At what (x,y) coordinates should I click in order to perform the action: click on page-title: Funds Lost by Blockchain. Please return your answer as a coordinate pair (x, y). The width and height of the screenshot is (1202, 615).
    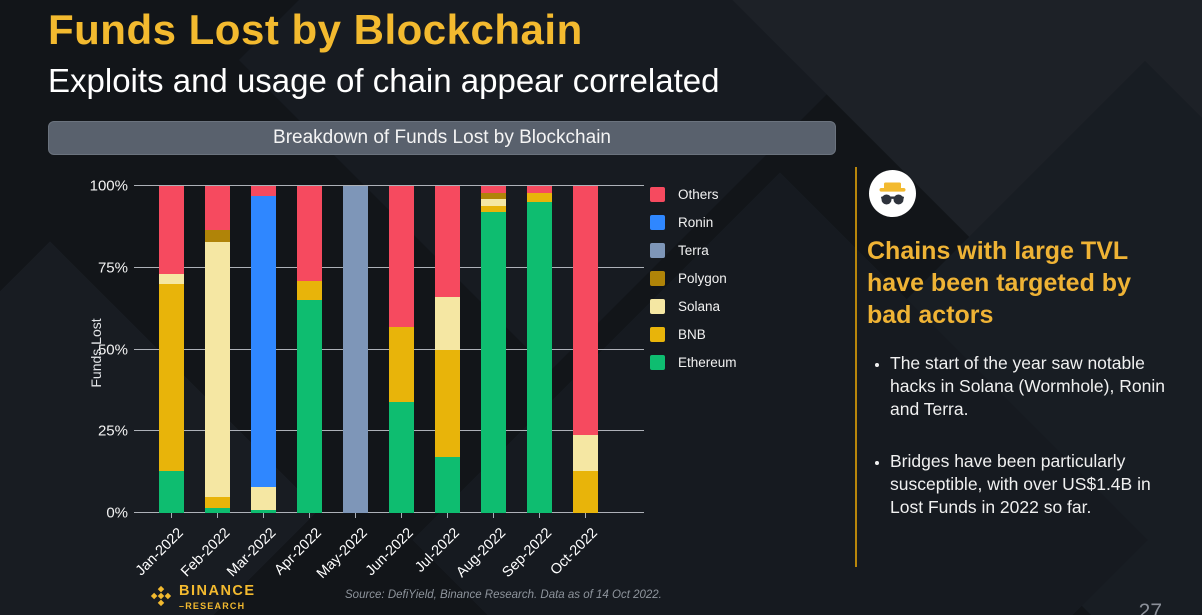
    Looking at the image, I should click on (315, 29).